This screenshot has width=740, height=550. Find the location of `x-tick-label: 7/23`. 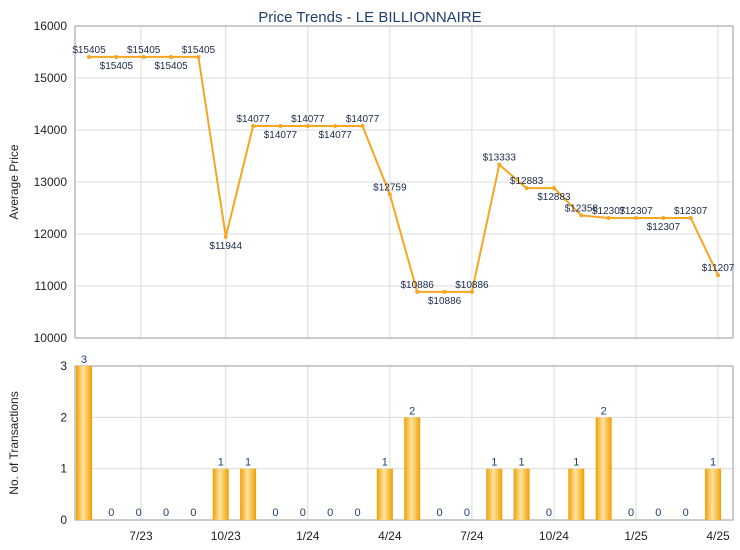

x-tick-label: 7/23 is located at coordinates (141, 536).